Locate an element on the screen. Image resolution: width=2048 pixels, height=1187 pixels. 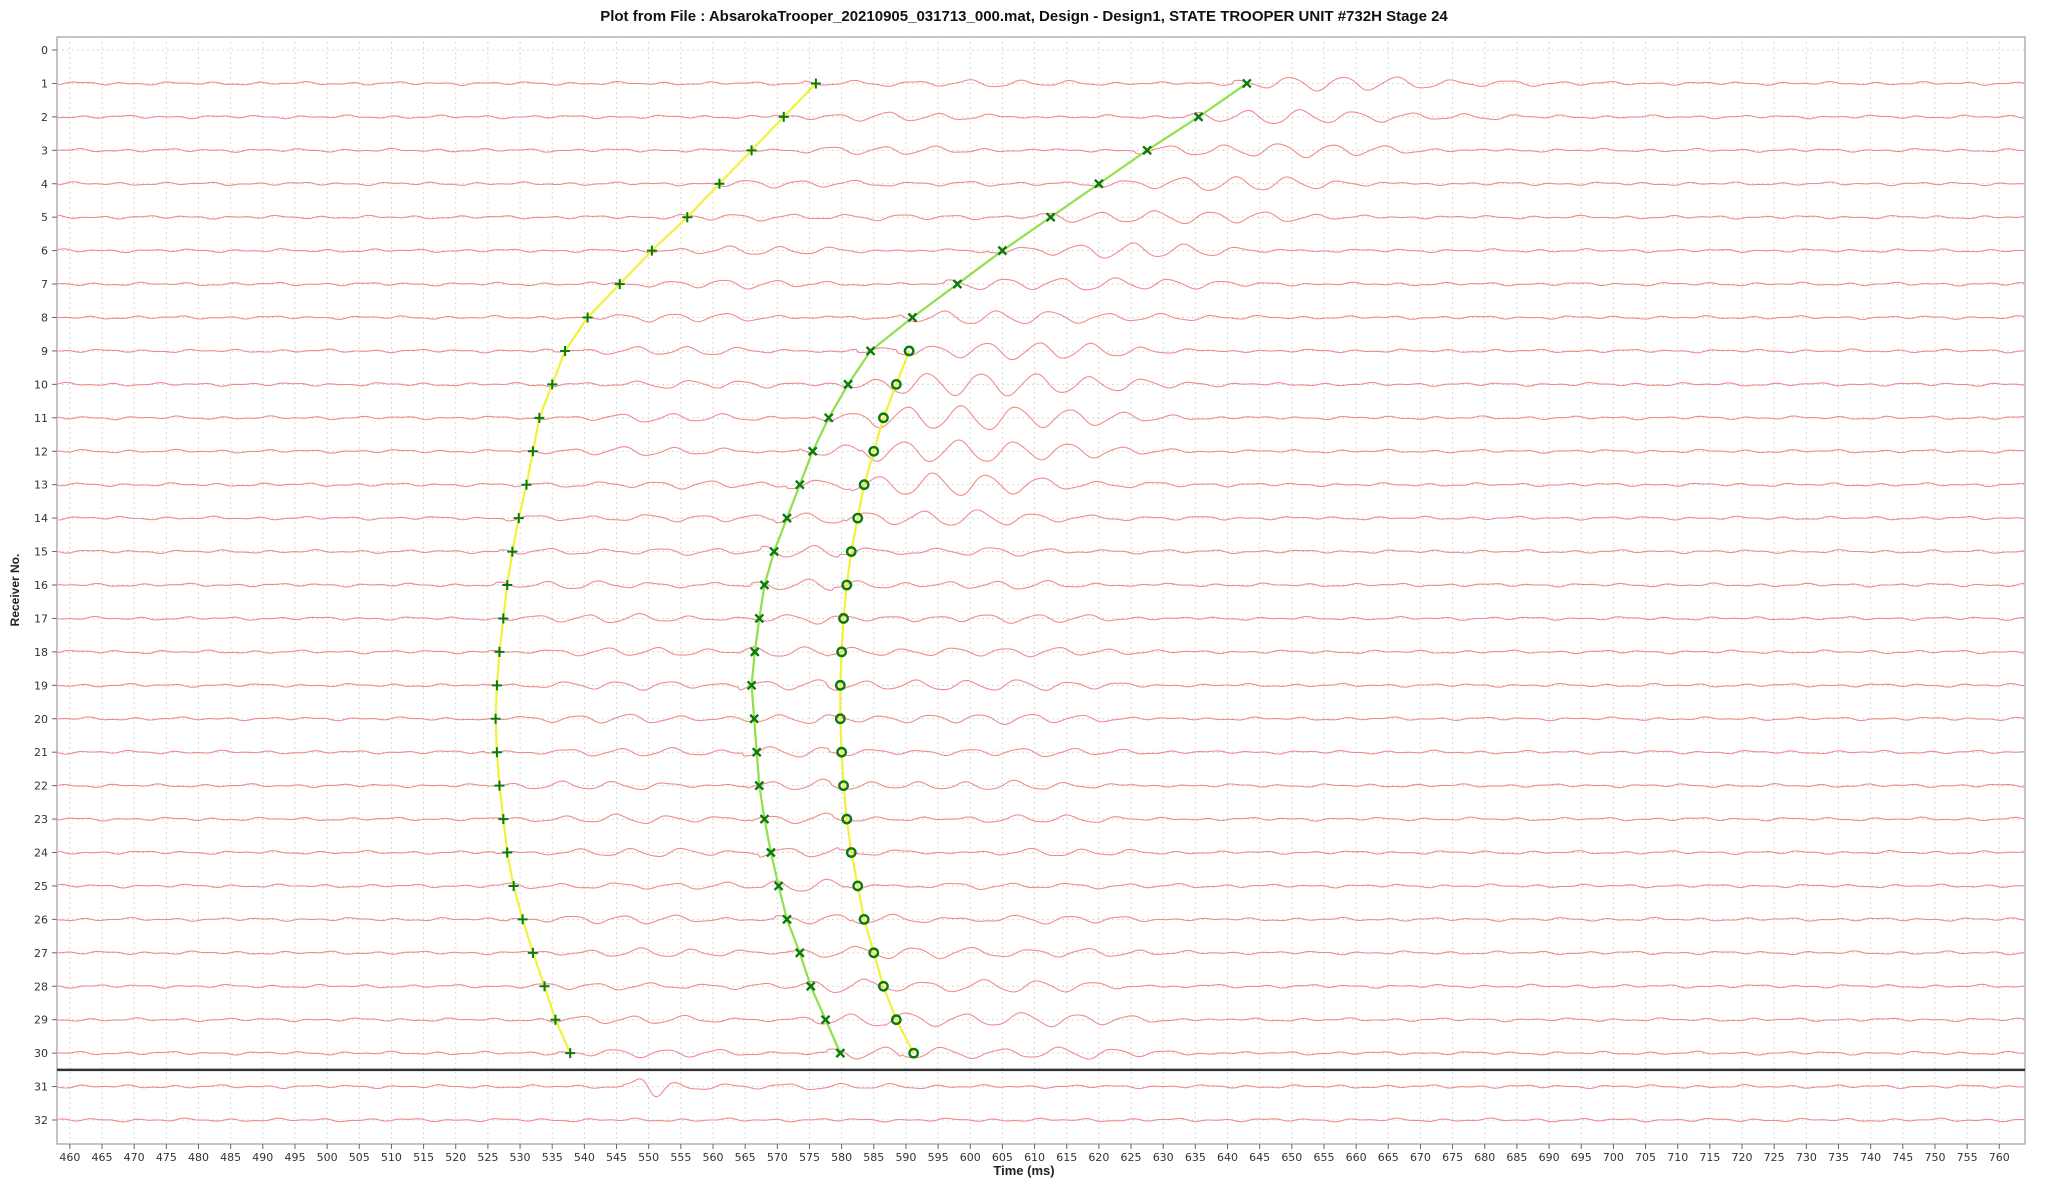
x-tick-label: 540 is located at coordinates (584, 1157).